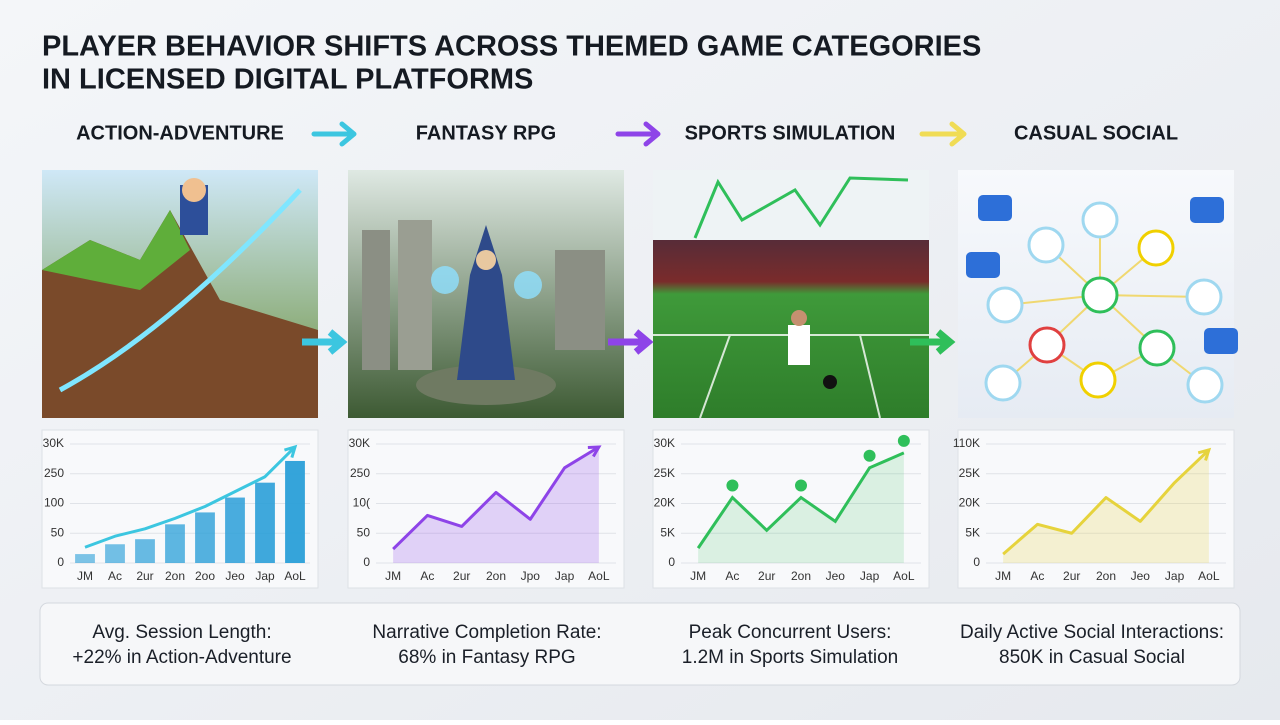 This screenshot has width=1280, height=725. What do you see at coordinates (486, 133) in the screenshot?
I see `panel-title: FANTASY RPG` at bounding box center [486, 133].